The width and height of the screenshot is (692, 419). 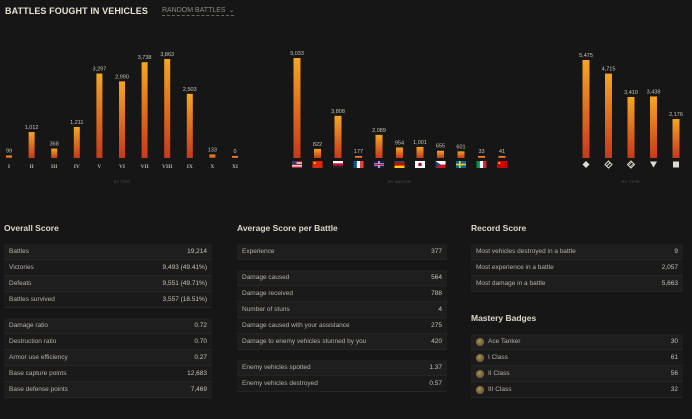 I want to click on average-label-text: Experience, so click(x=258, y=251).